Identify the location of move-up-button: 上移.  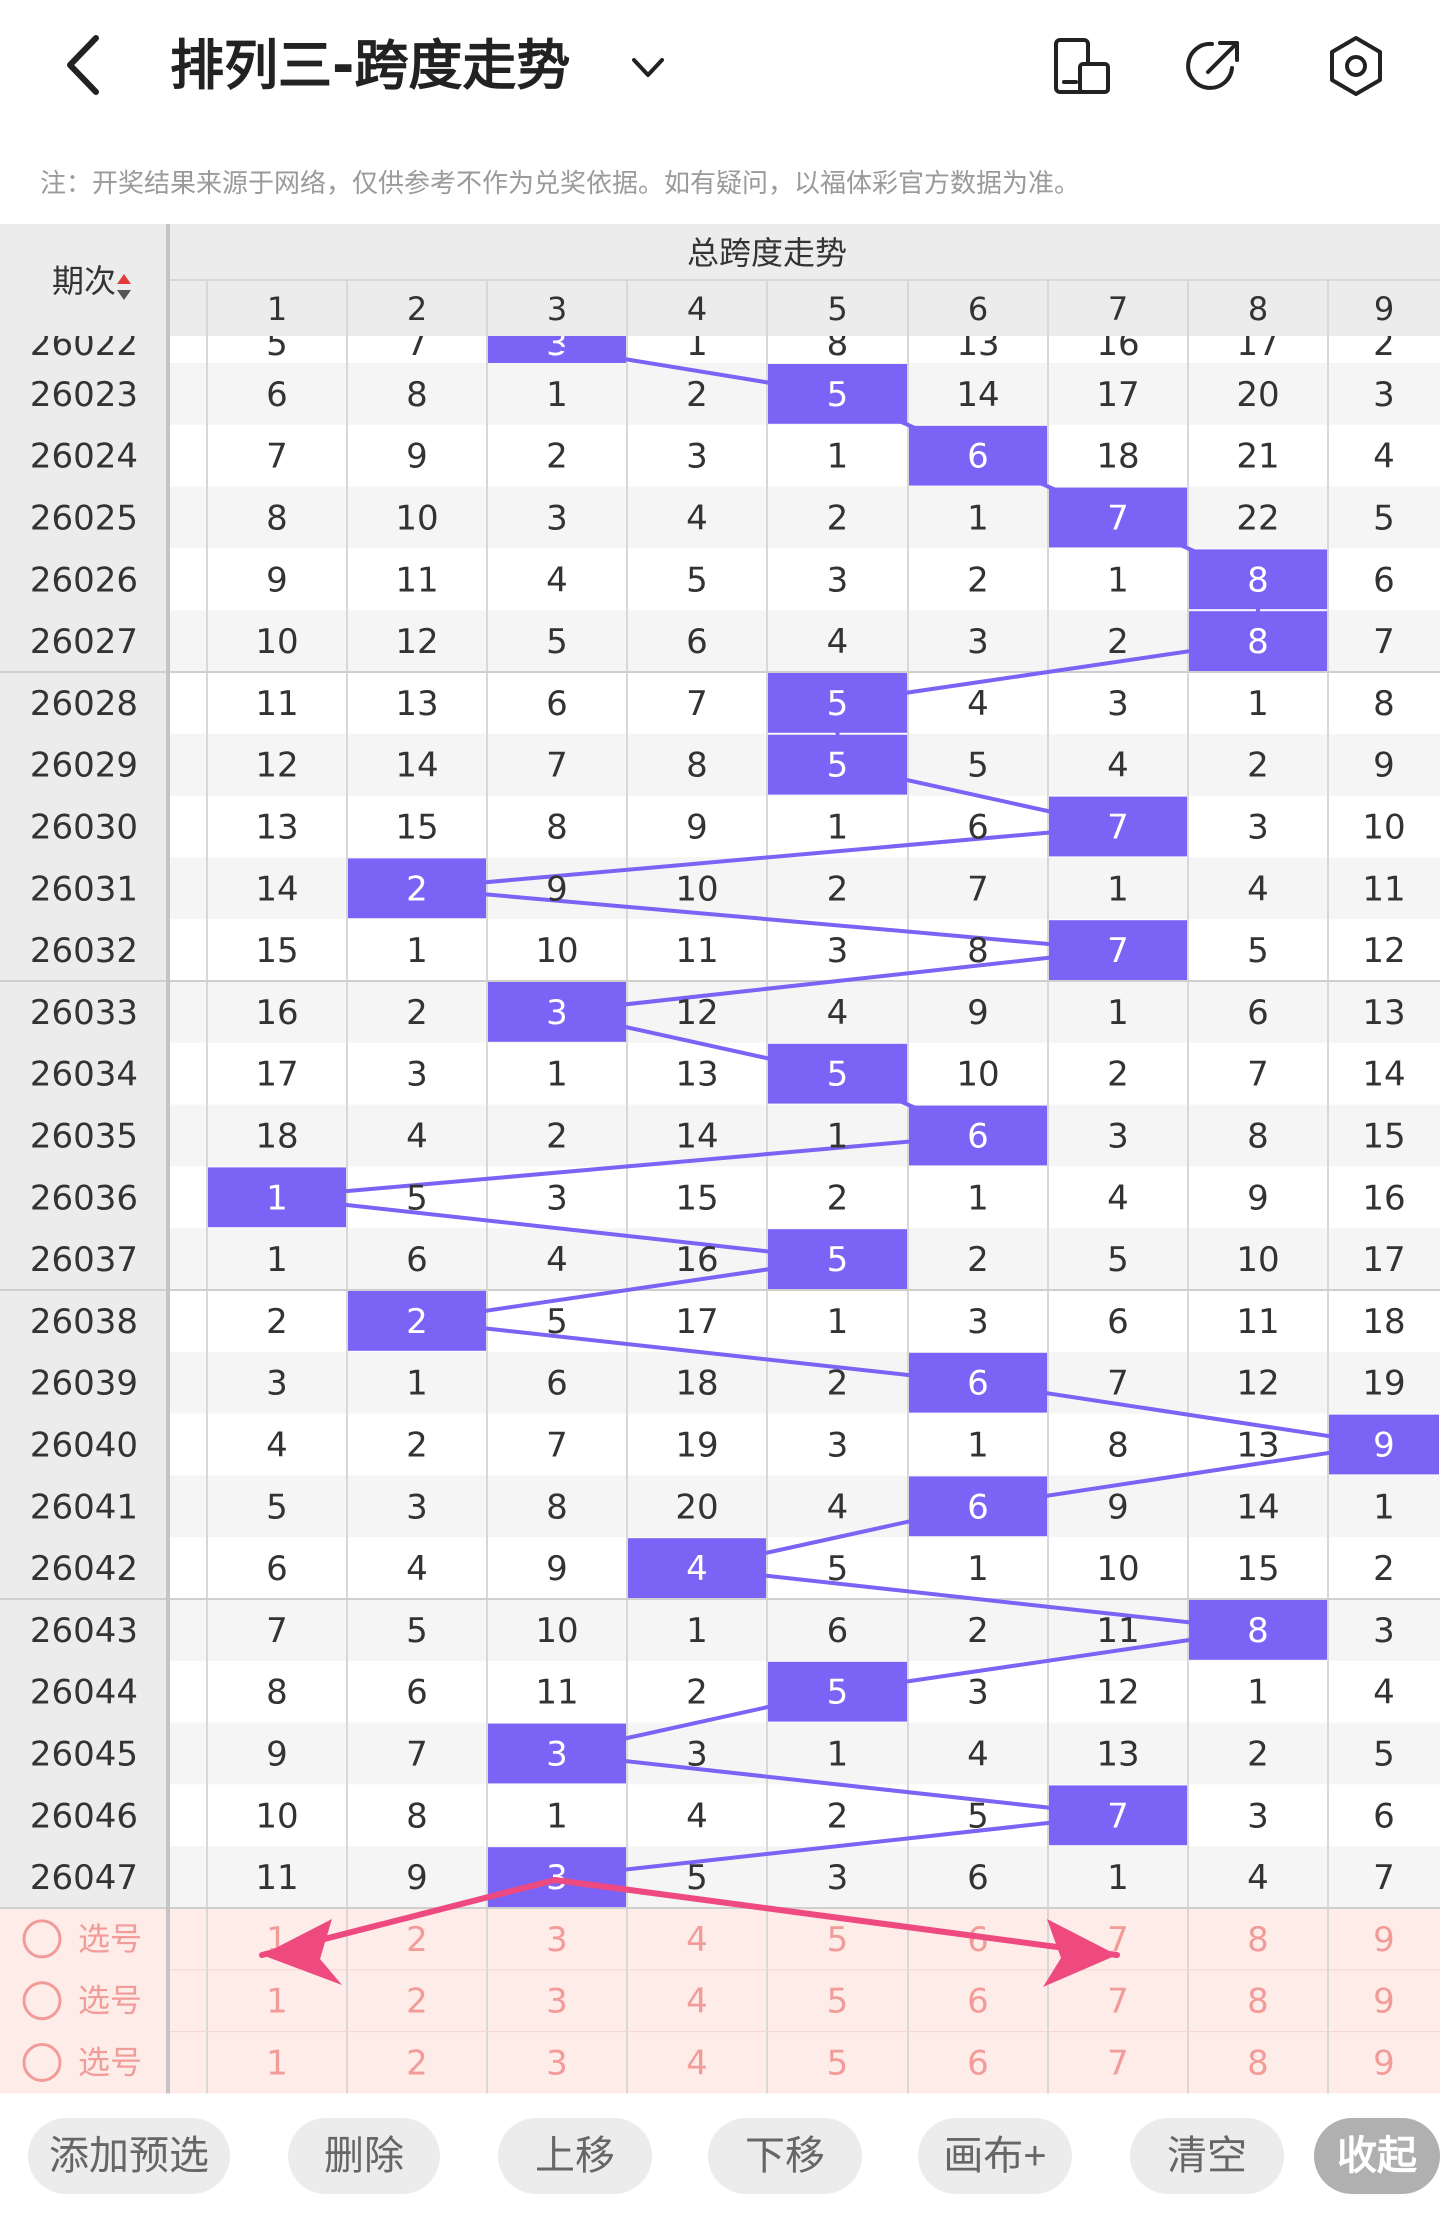
(575, 2156).